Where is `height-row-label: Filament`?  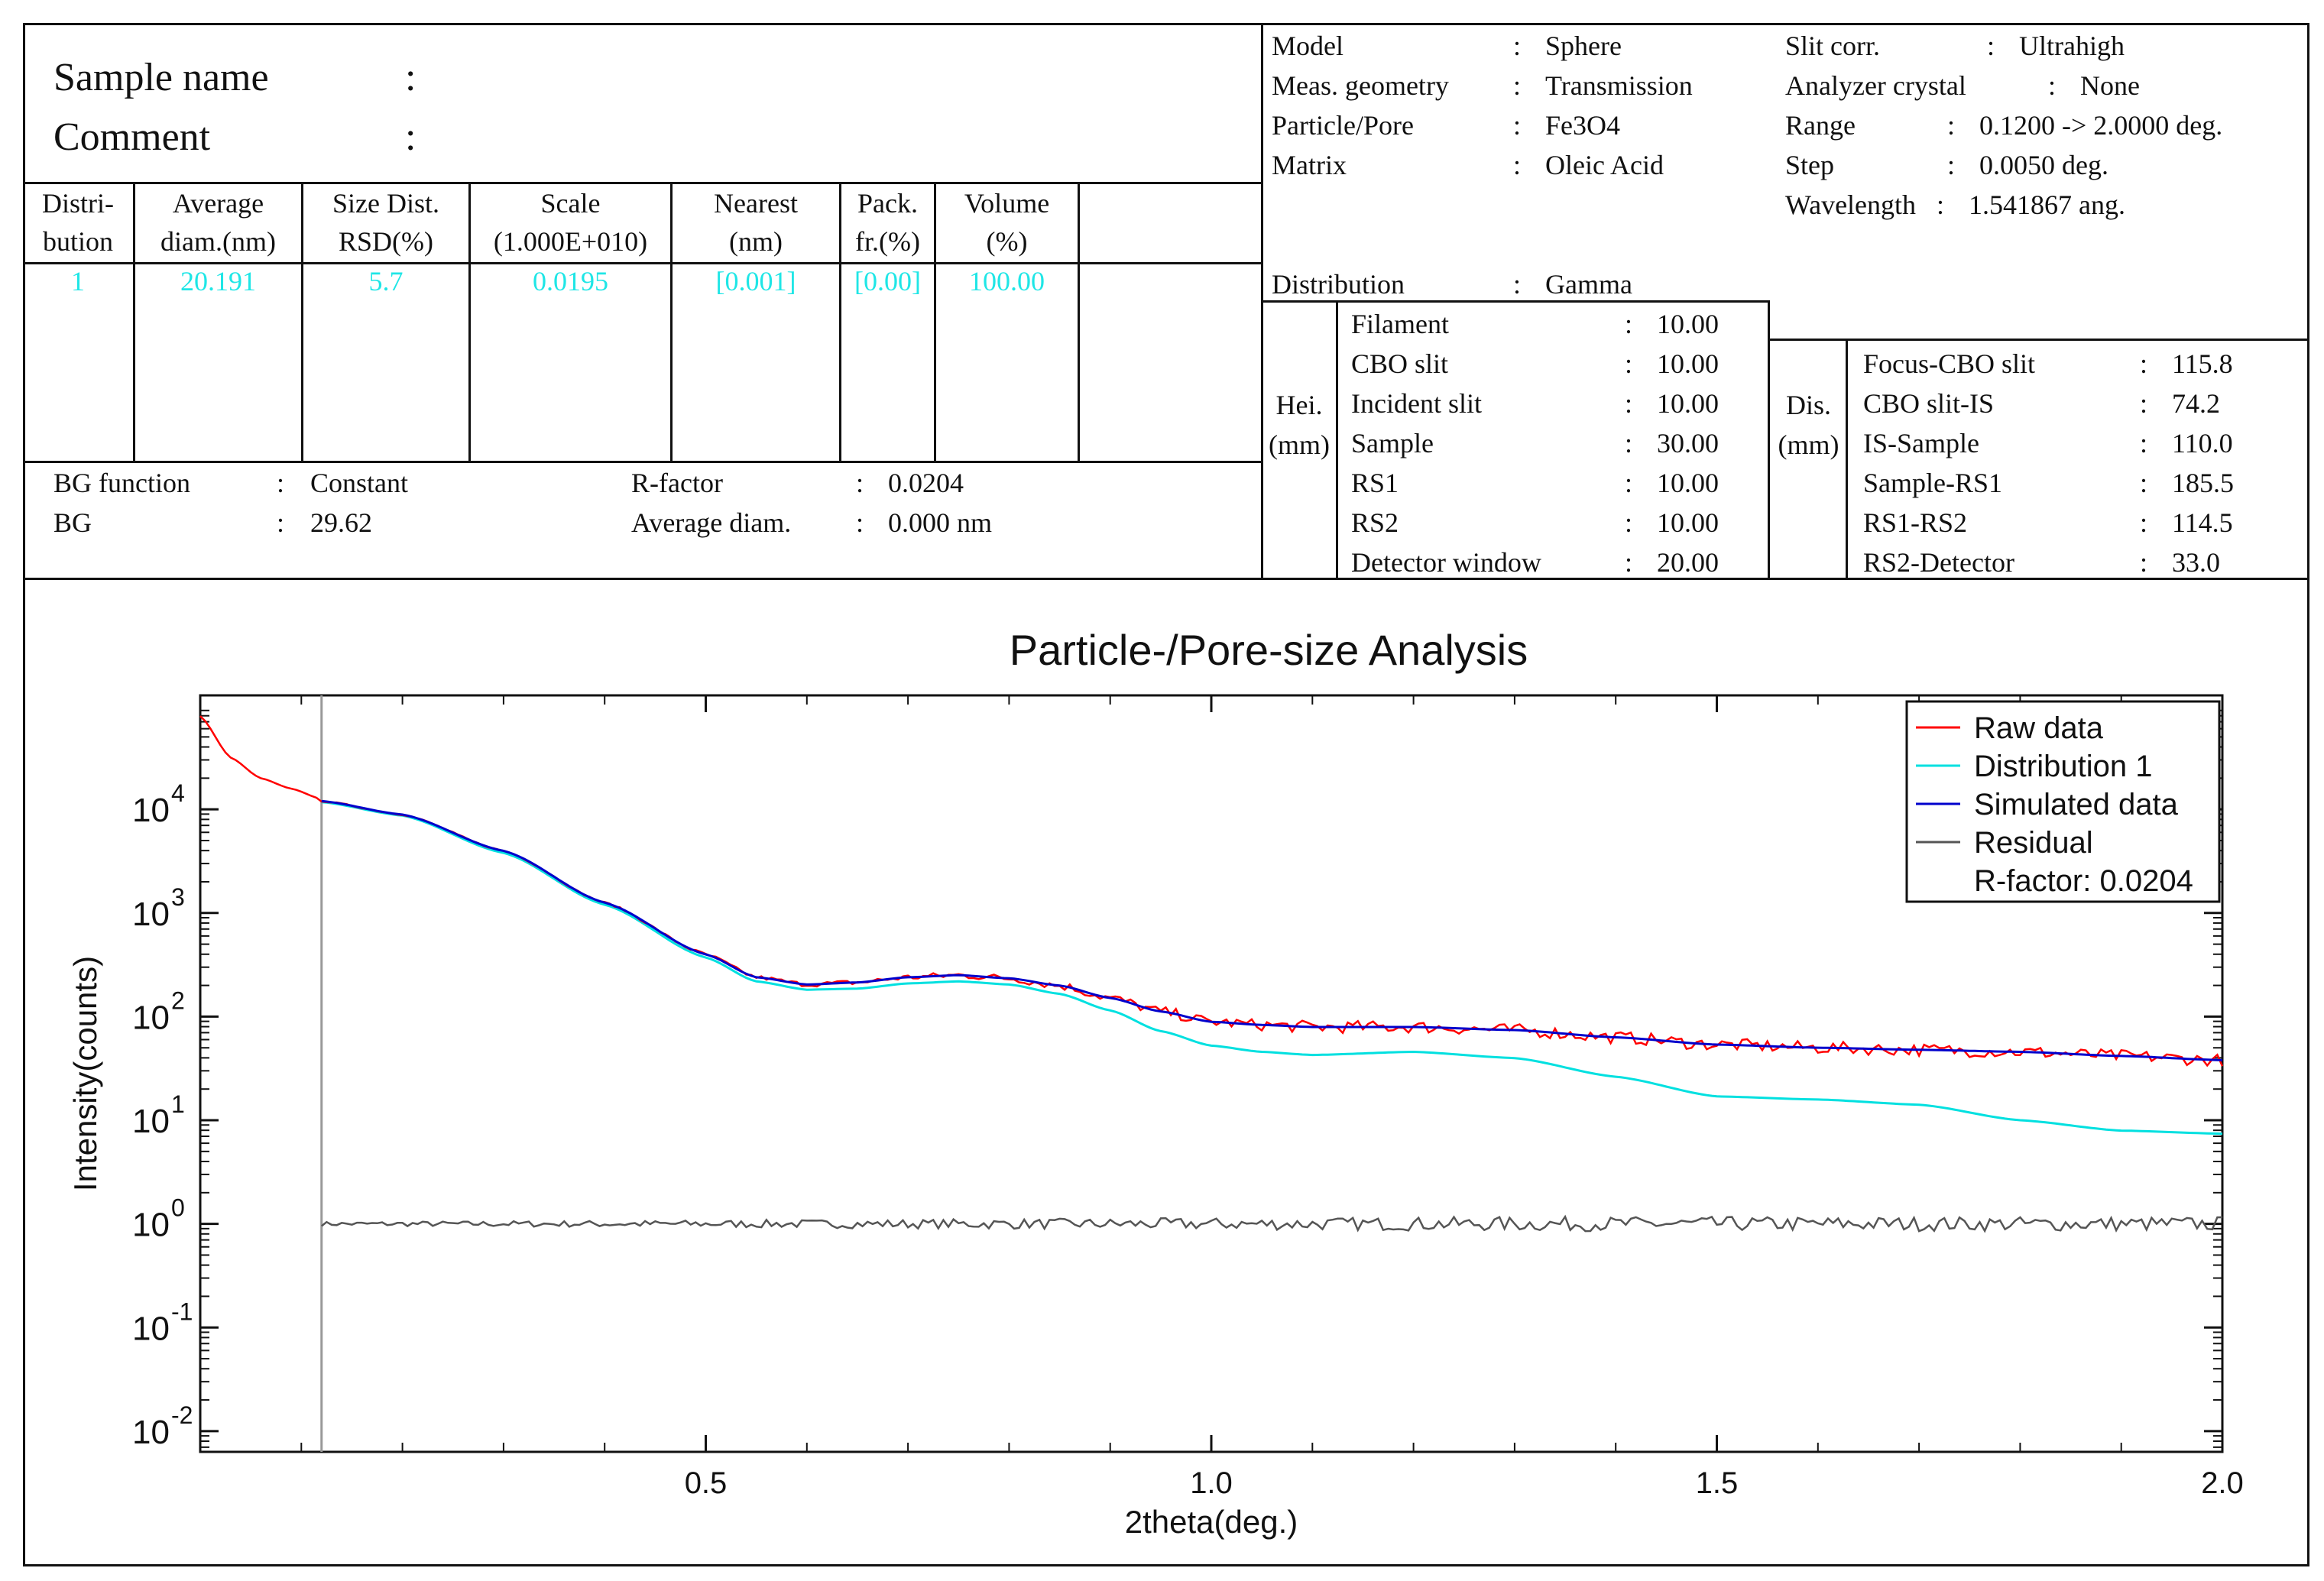 height-row-label: Filament is located at coordinates (1400, 324).